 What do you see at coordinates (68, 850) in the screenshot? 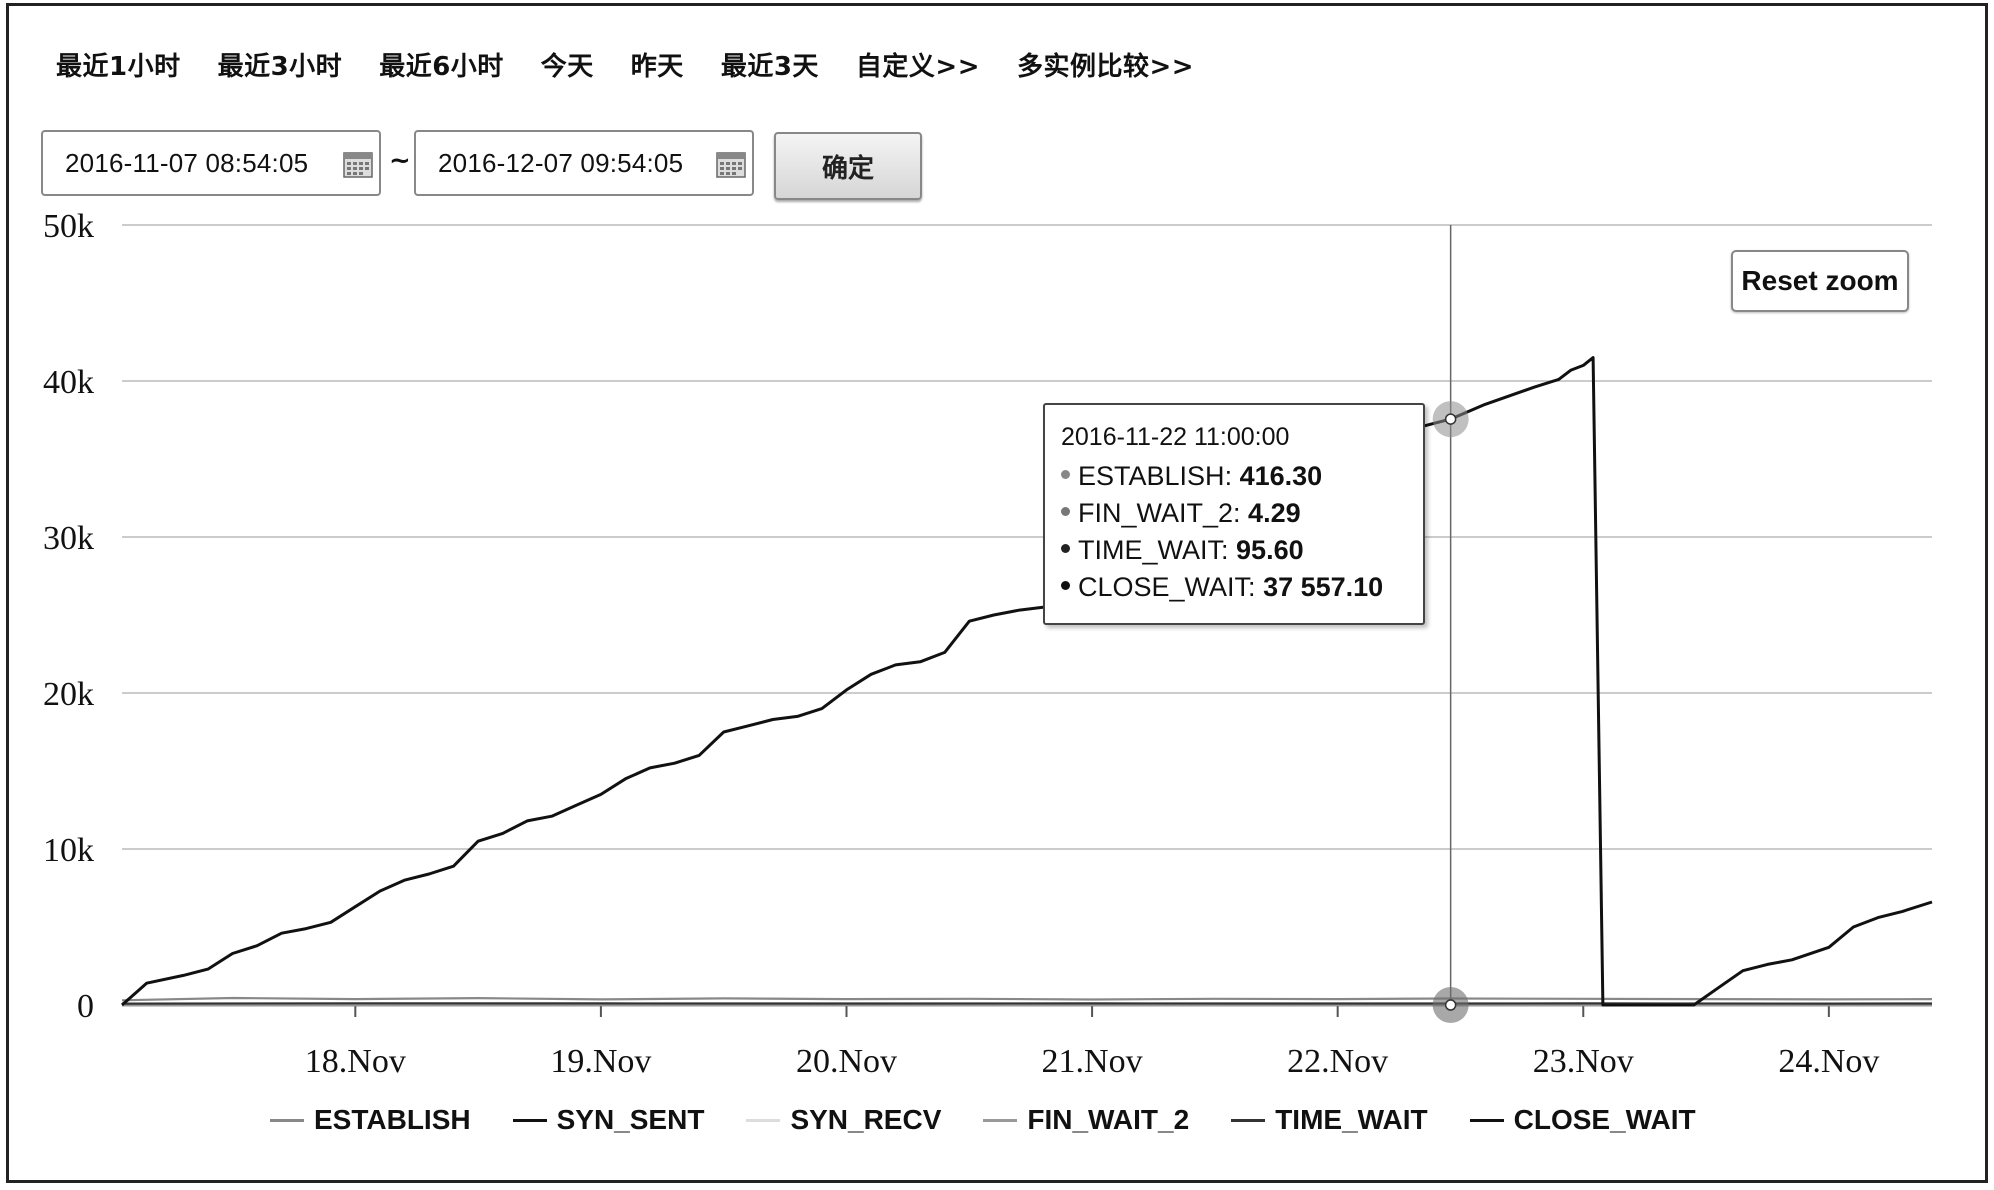
I see `y-tick-label: 10k` at bounding box center [68, 850].